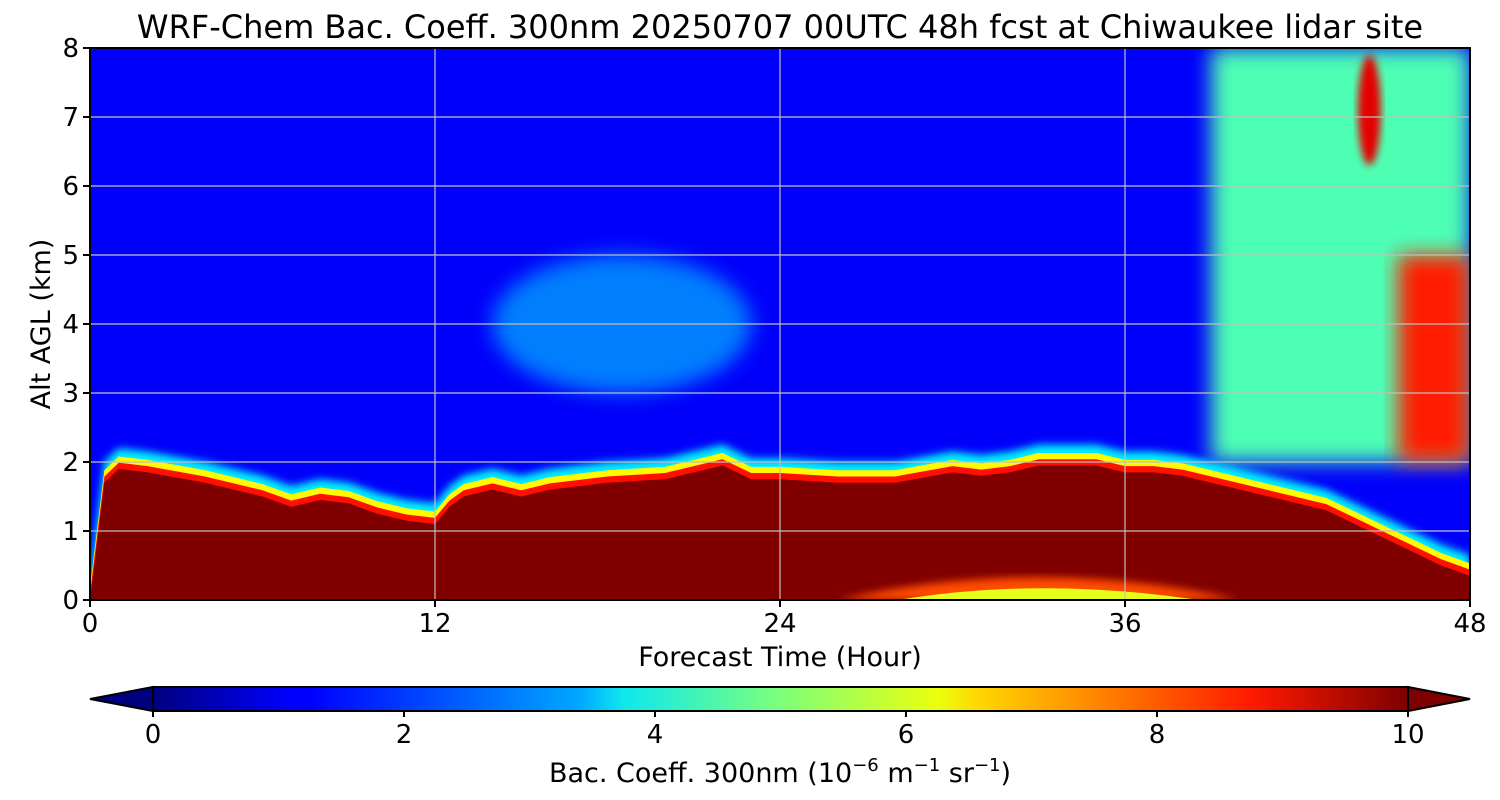 This screenshot has width=1500, height=800. Describe the element at coordinates (70, 532) in the screenshot. I see `y-tick-label: 1` at that location.